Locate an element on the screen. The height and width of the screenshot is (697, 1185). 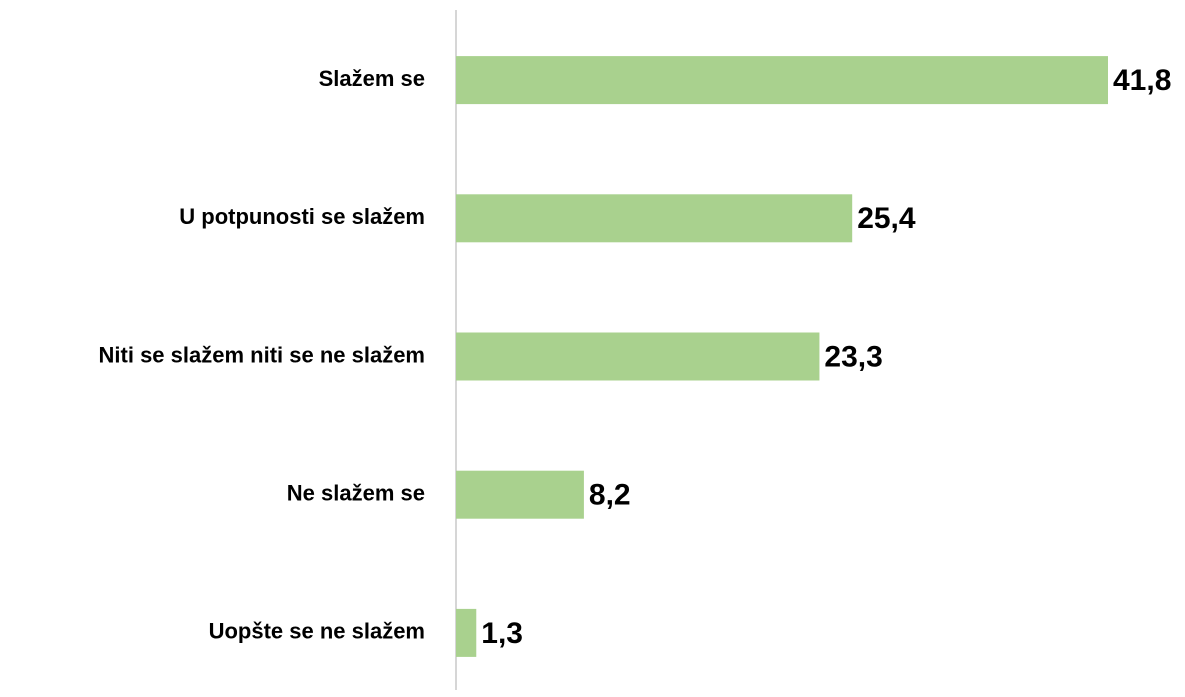
category-label: Uopšte se ne slažem is located at coordinates (317, 631).